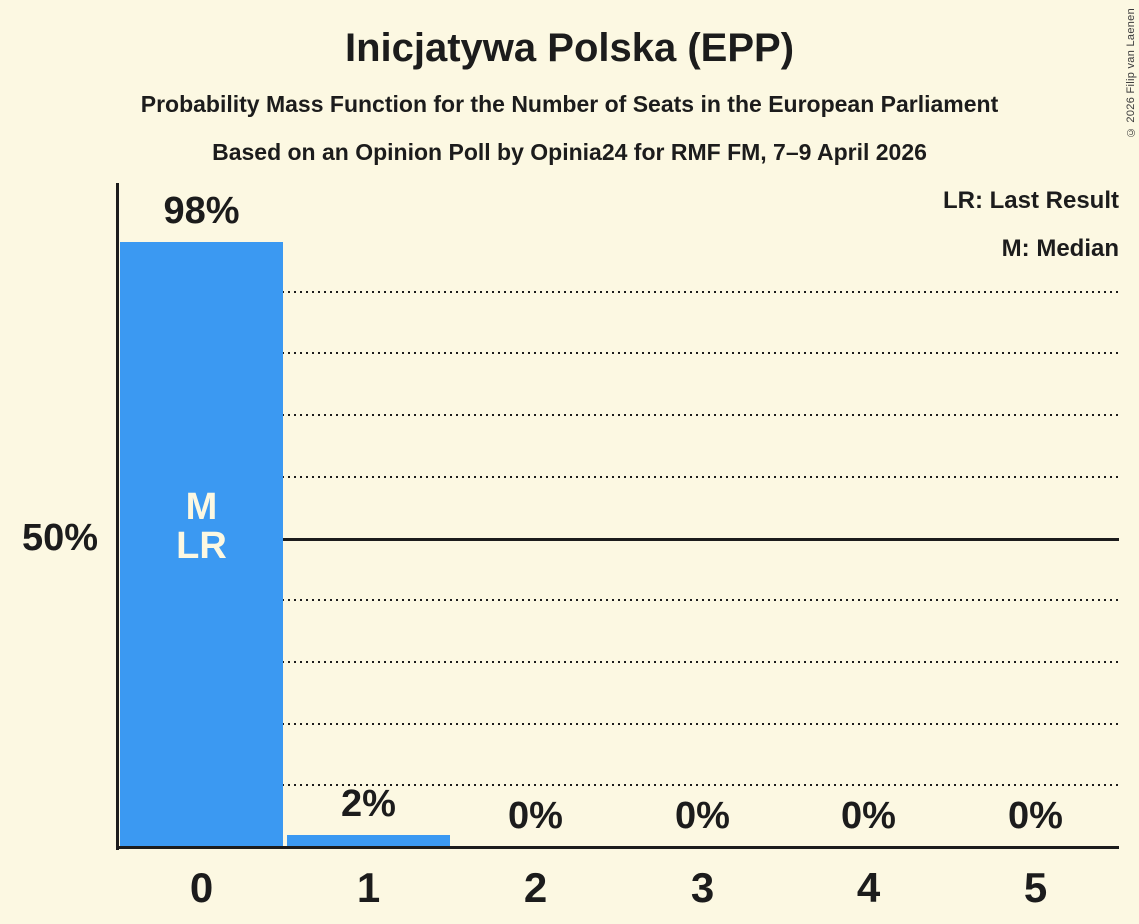  Describe the element at coordinates (619, 539) in the screenshot. I see `gridline-50-percent-solid` at that location.